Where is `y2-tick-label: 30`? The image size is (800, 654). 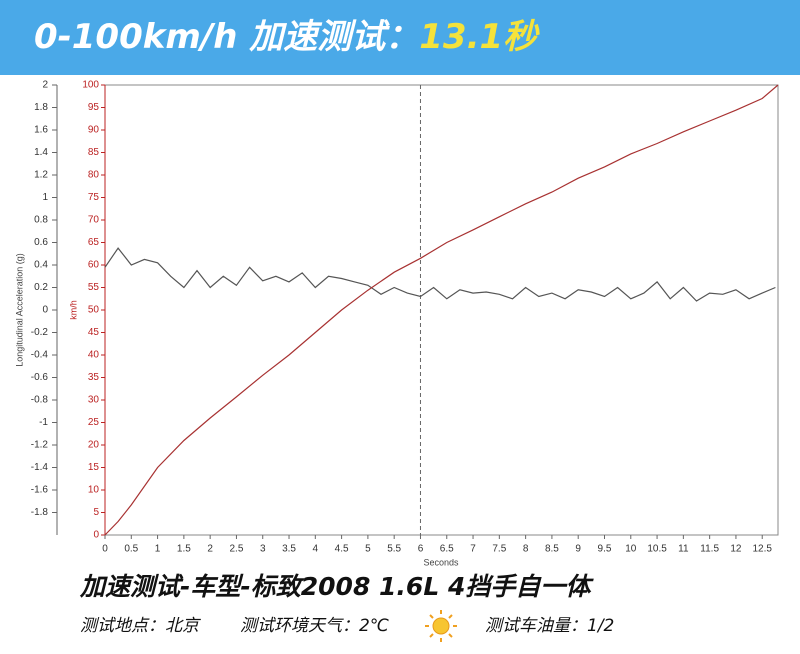
y2-tick-label: 30 is located at coordinates (94, 400).